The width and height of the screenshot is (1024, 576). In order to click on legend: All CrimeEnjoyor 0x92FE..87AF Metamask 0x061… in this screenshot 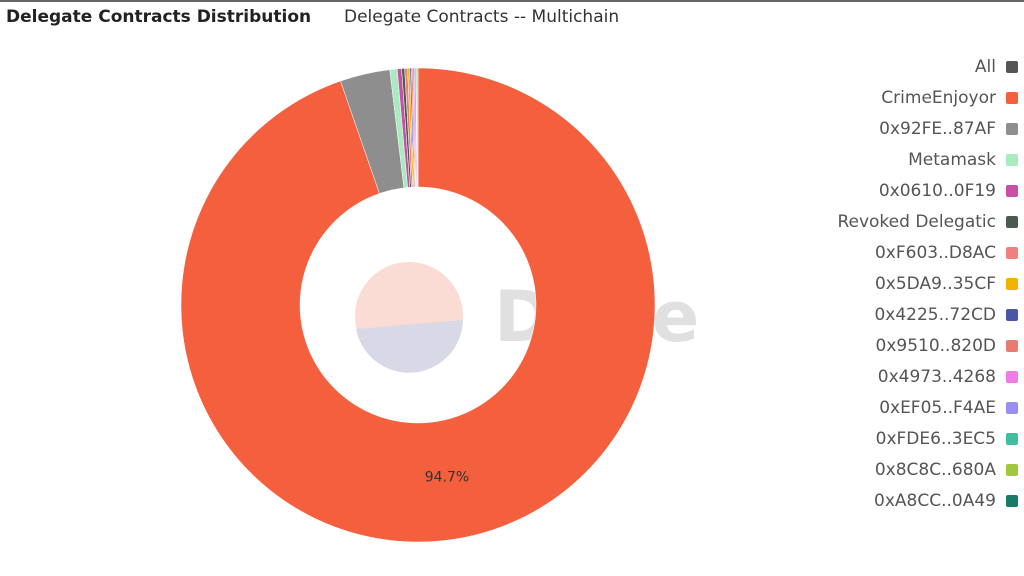, I will do `click(927, 284)`.